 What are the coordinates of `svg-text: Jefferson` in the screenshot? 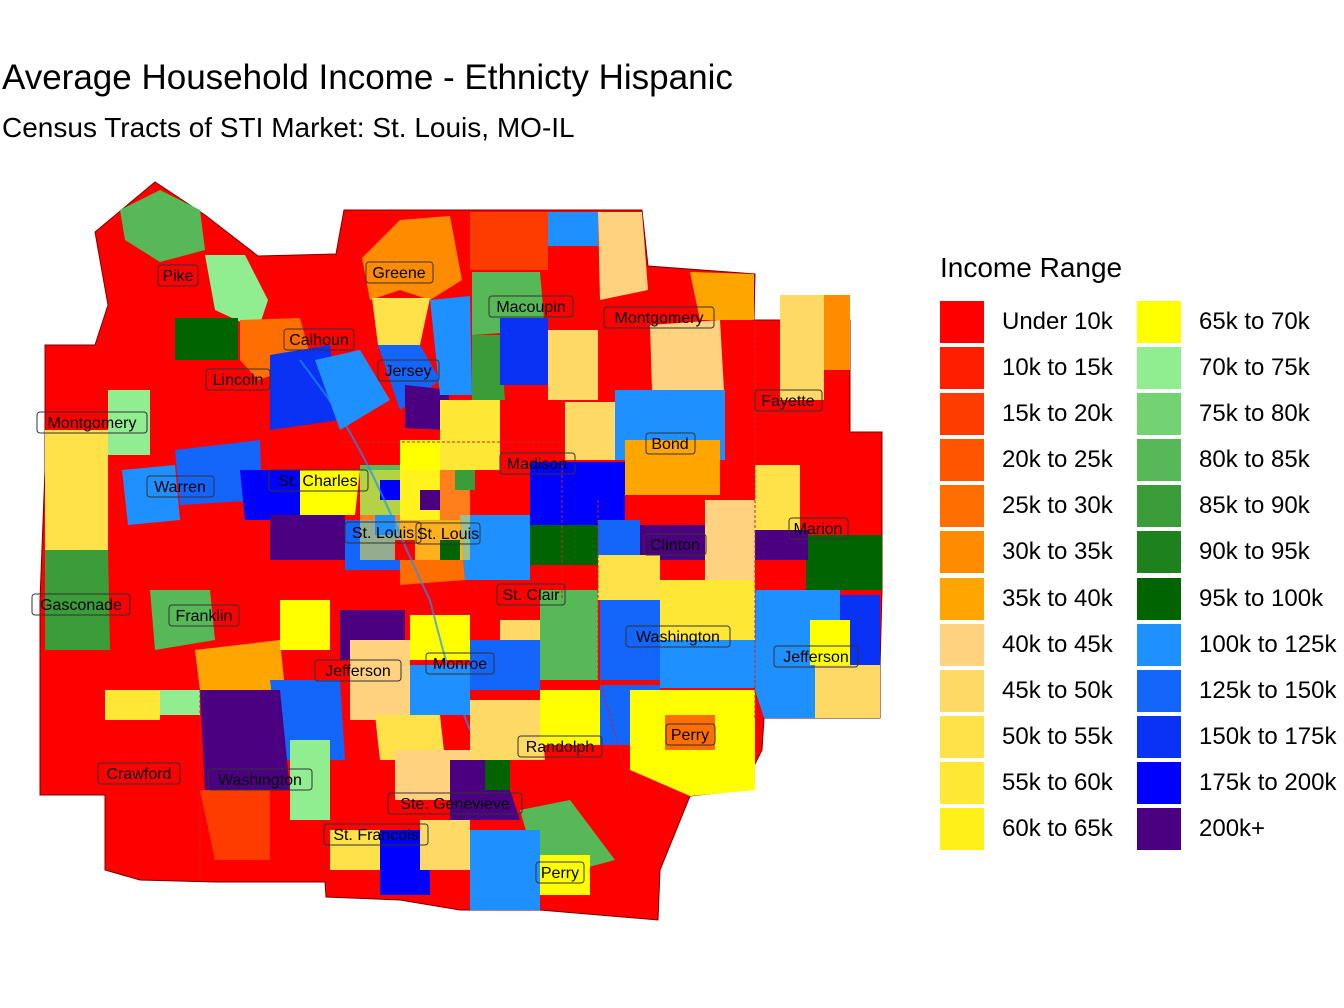 It's located at (358, 671).